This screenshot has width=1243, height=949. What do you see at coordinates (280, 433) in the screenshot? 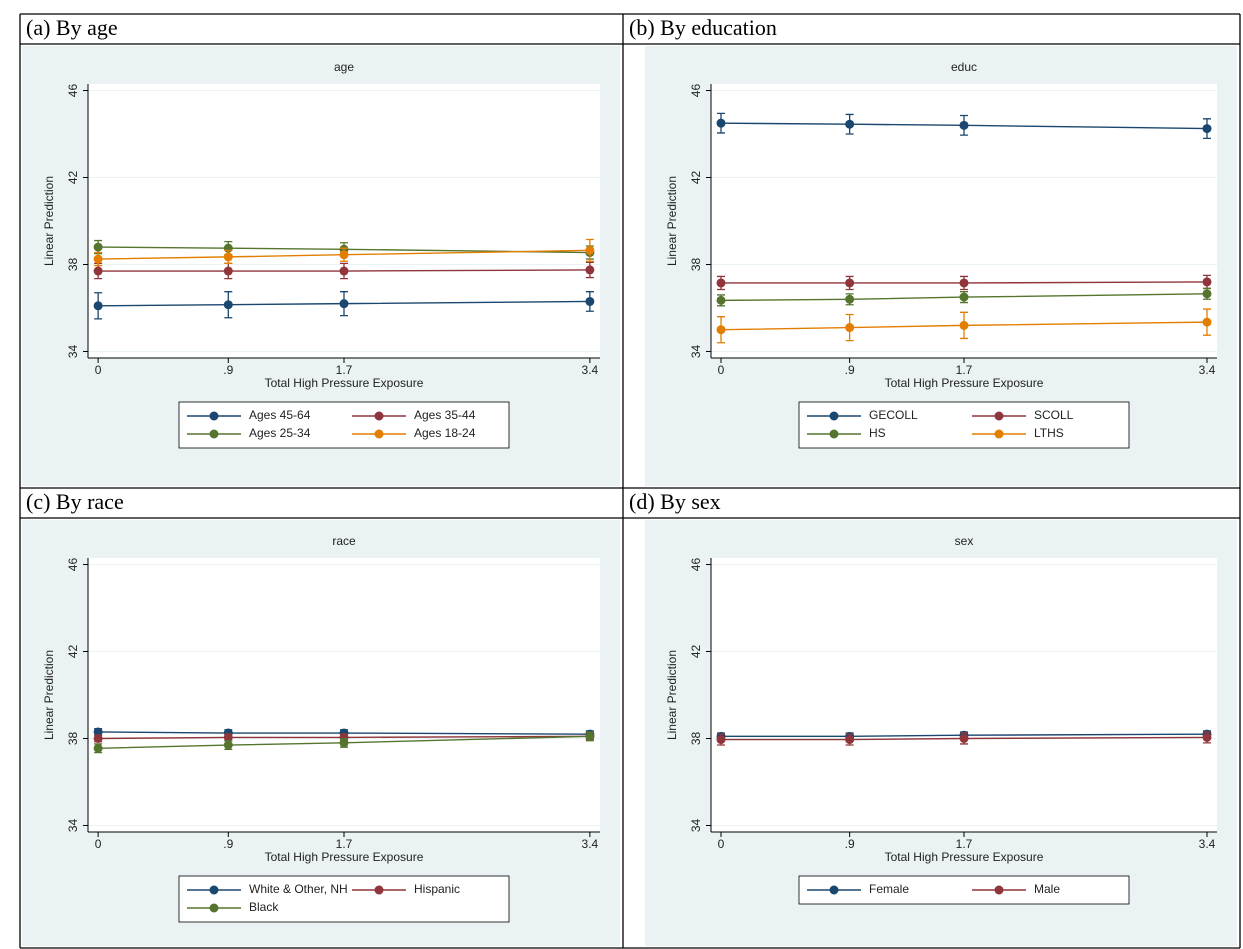
I see `legend-label: Ages 25-34` at bounding box center [280, 433].